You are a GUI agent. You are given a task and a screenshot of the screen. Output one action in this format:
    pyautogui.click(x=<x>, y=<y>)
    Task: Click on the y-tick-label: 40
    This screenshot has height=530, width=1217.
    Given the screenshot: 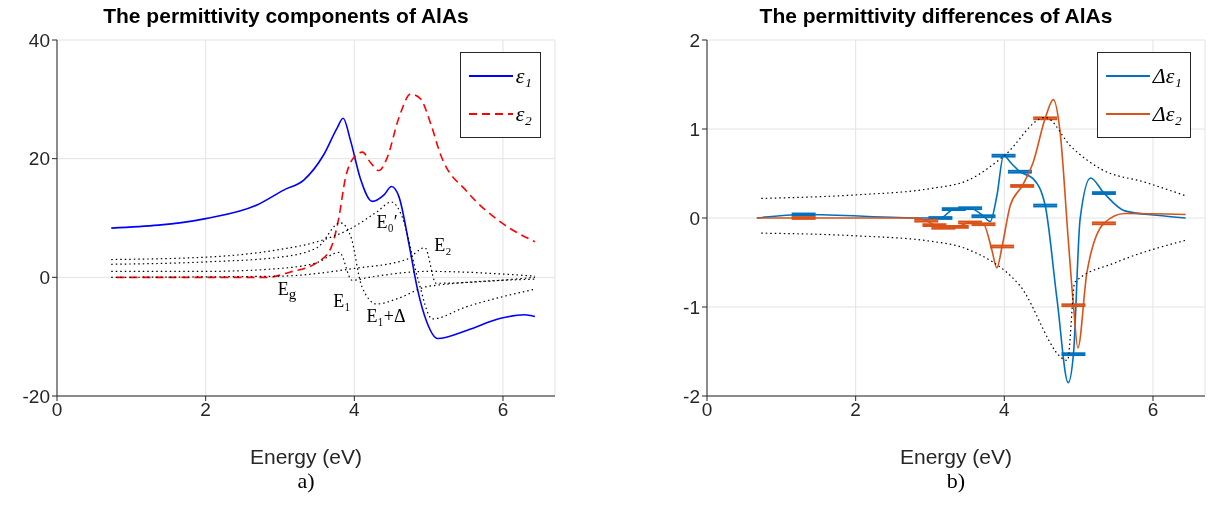 What is the action you would take?
    pyautogui.click(x=39, y=40)
    